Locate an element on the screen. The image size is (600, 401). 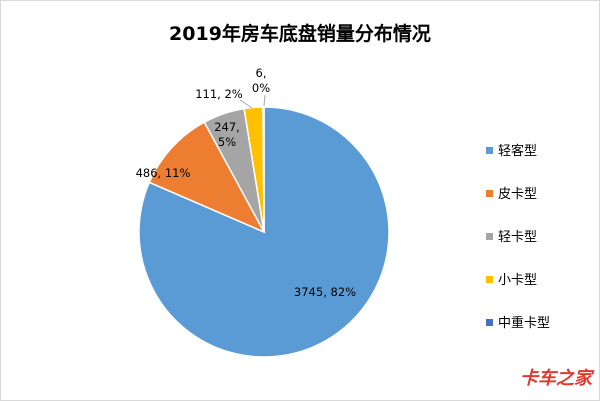
data-label-4: 111, 2% is located at coordinates (219, 94).